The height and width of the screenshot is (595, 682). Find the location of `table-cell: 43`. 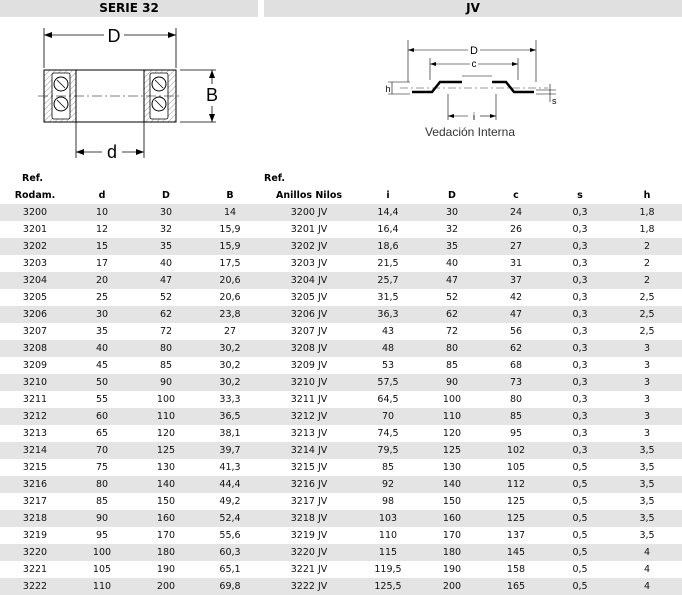

table-cell: 43 is located at coordinates (388, 331).